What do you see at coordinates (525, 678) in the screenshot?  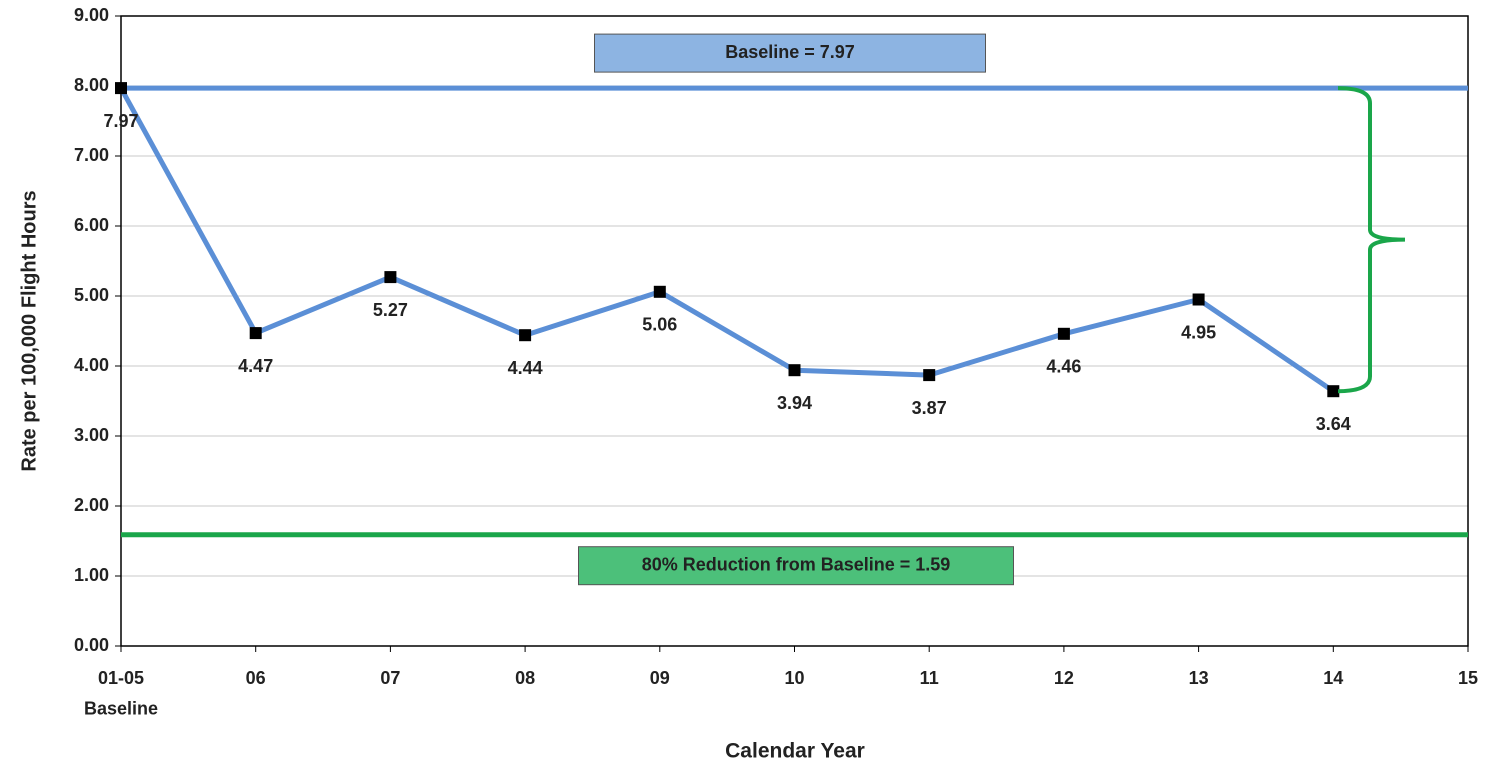 I see `x-tick-label: 08` at bounding box center [525, 678].